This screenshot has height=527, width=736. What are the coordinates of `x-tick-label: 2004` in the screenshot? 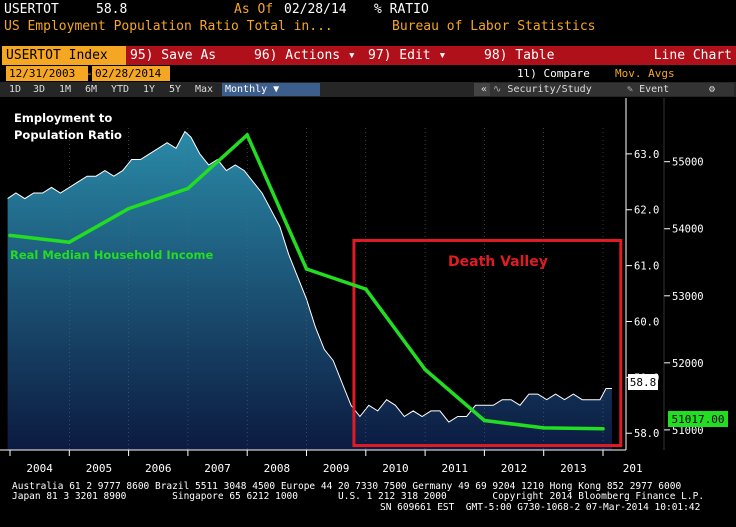 It's located at (39, 468).